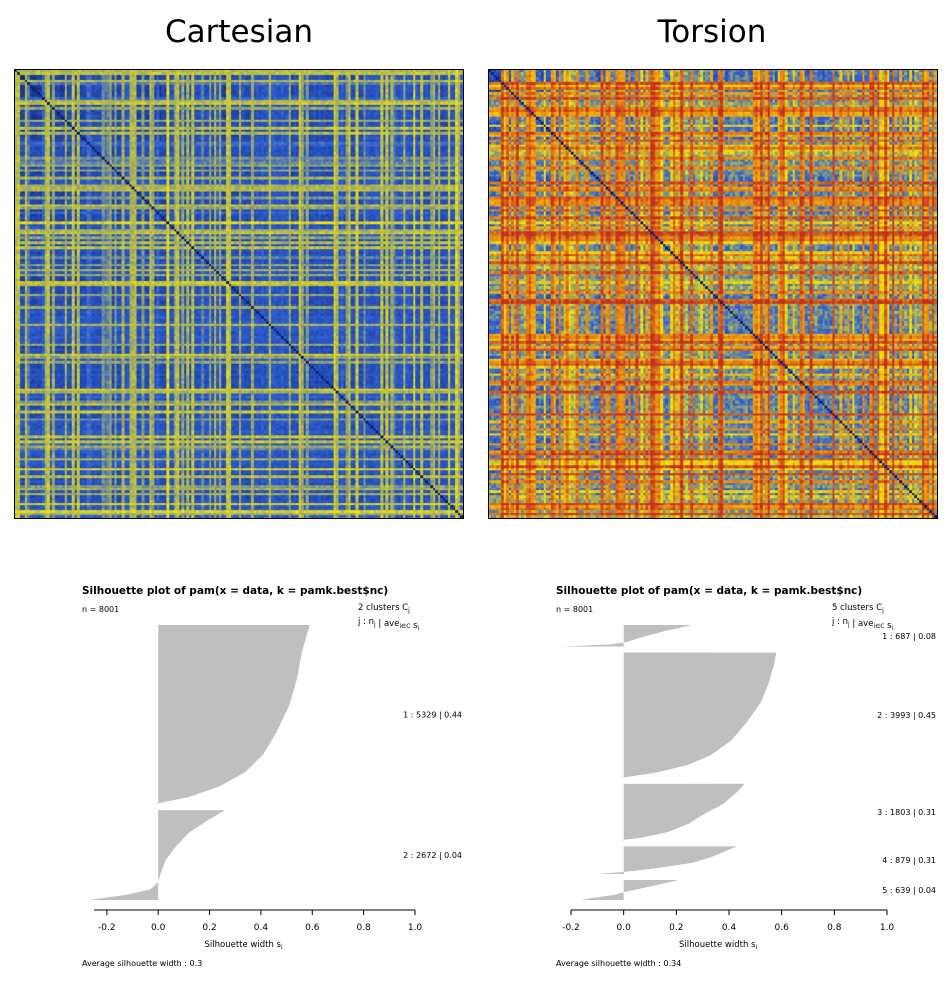 The height and width of the screenshot is (1006, 950). Describe the element at coordinates (906, 715) in the screenshot. I see `cluster-label-2: 2 : 3993 | 0.45` at that location.